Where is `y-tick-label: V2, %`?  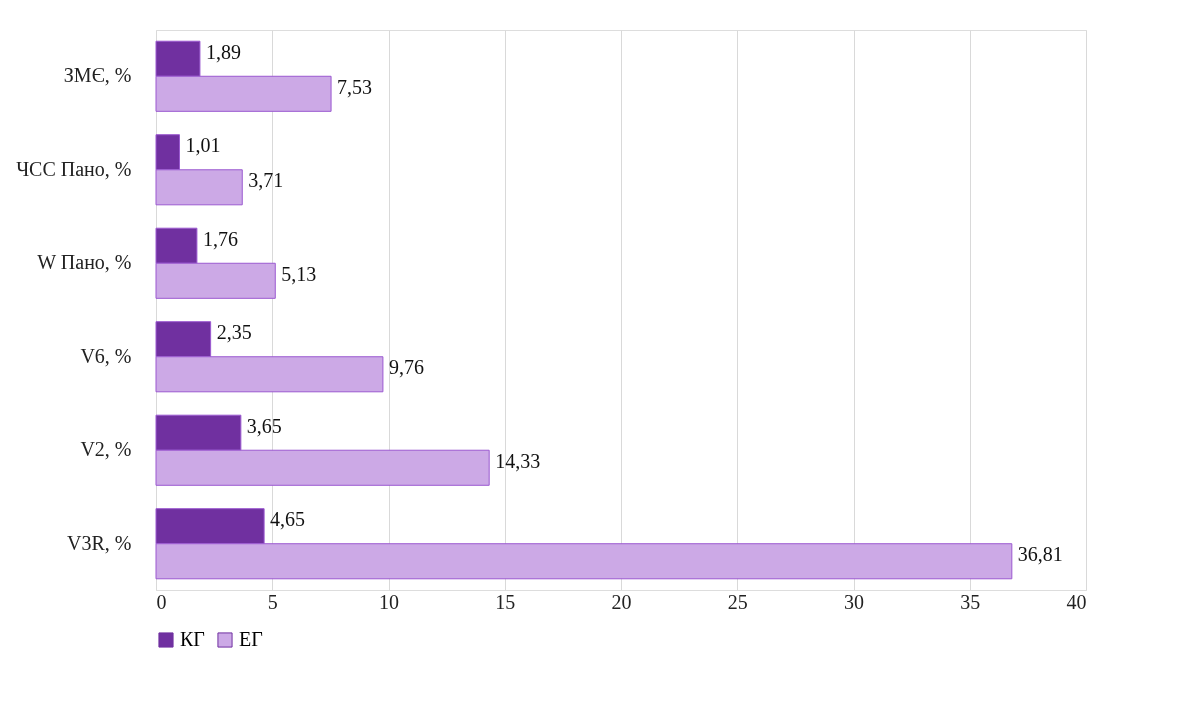 y-tick-label: V2, % is located at coordinates (106, 449).